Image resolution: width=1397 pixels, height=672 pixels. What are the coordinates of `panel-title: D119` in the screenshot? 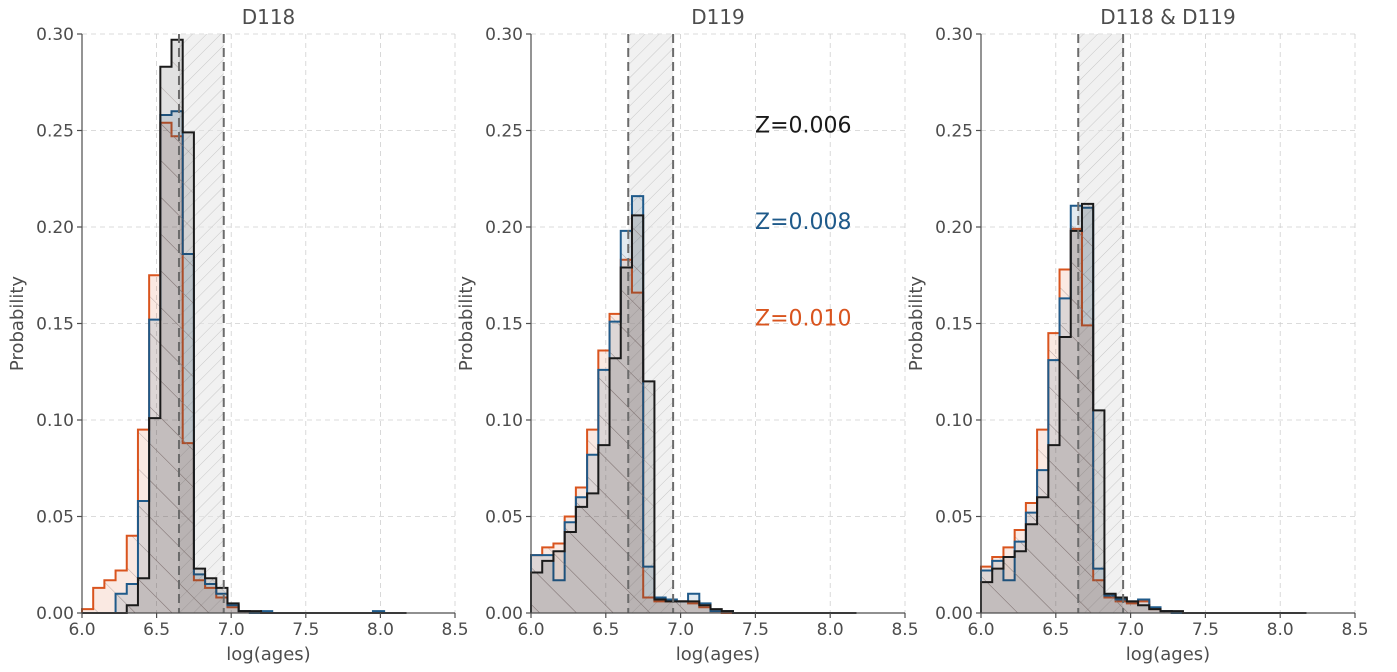 It's located at (718, 17).